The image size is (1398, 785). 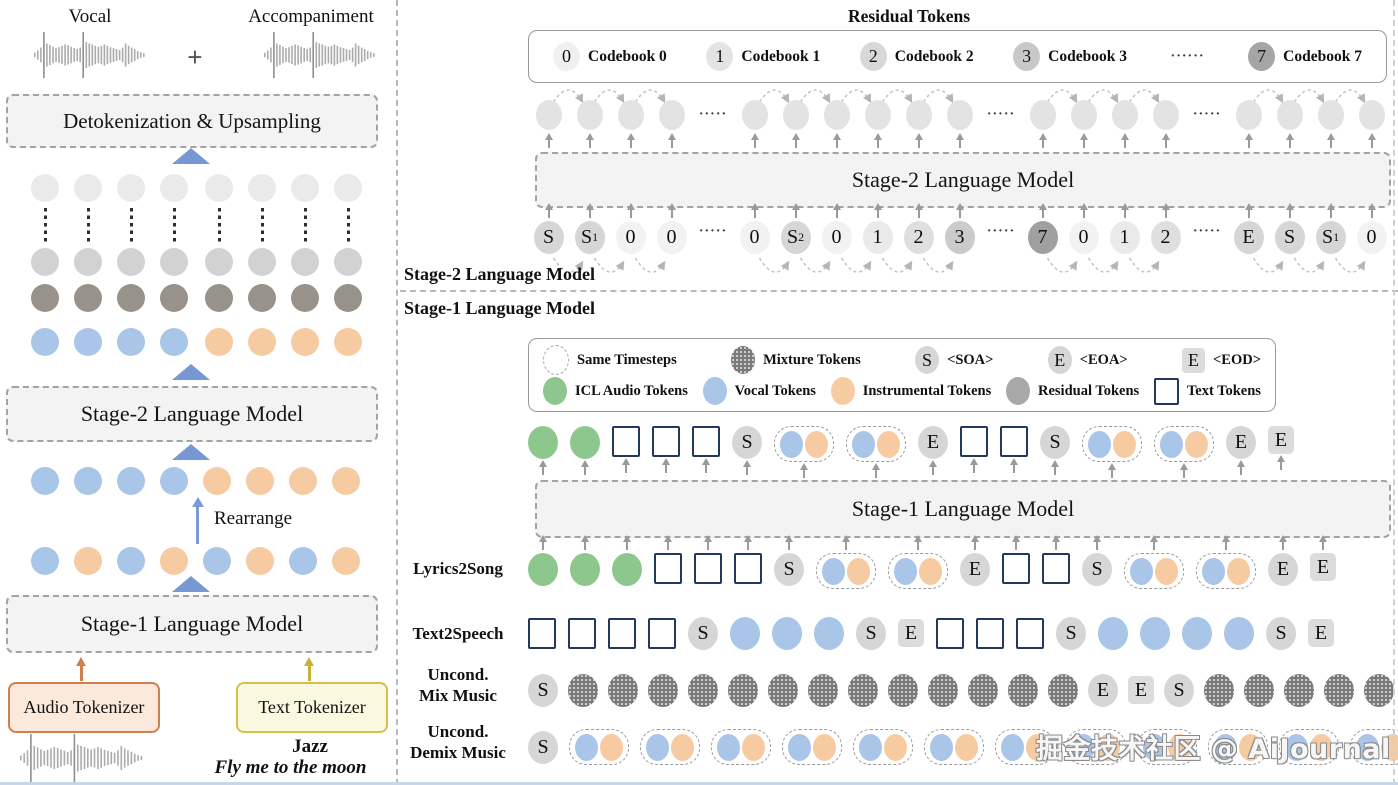 I want to click on legend-item: Vocal Tokens, so click(x=759, y=391).